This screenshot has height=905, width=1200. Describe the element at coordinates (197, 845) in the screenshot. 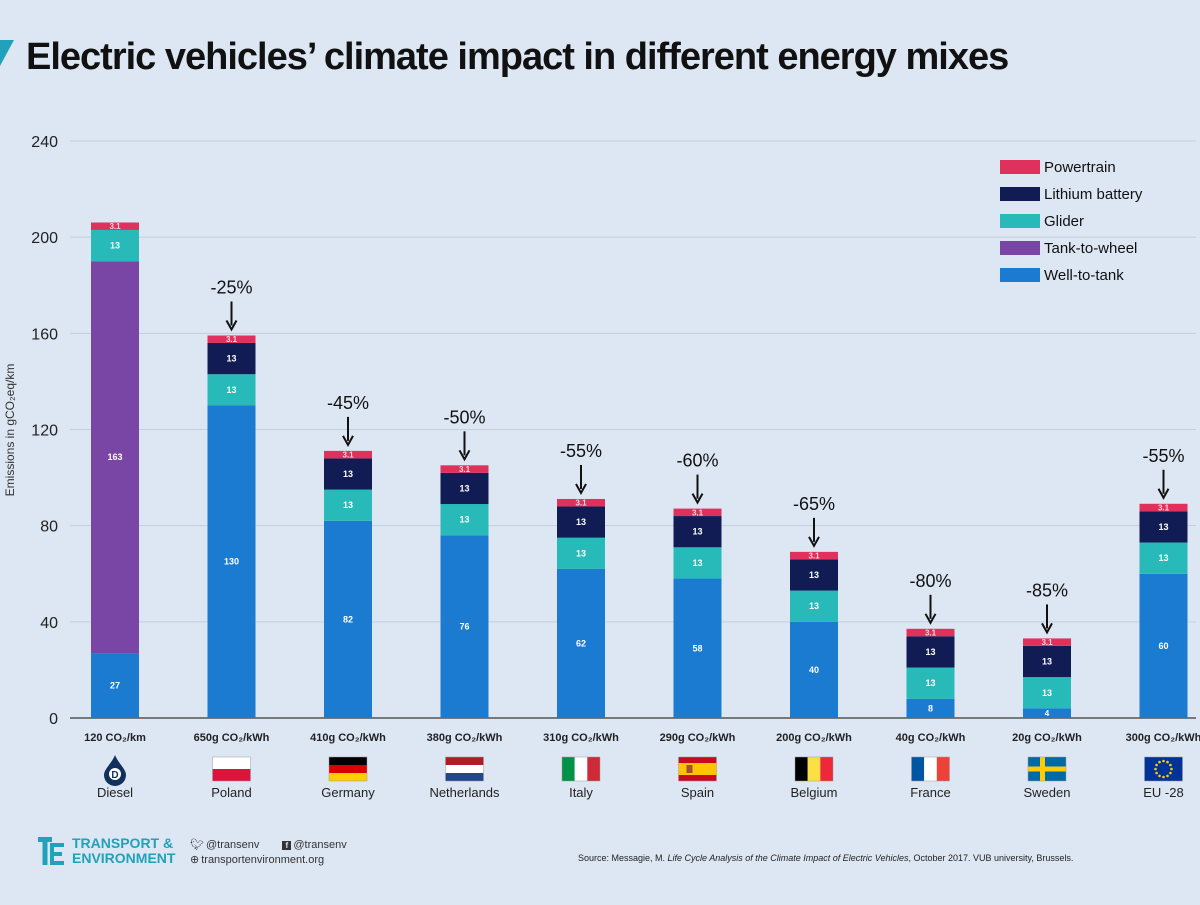

I see `twitter-icon: 🐦︎` at that location.